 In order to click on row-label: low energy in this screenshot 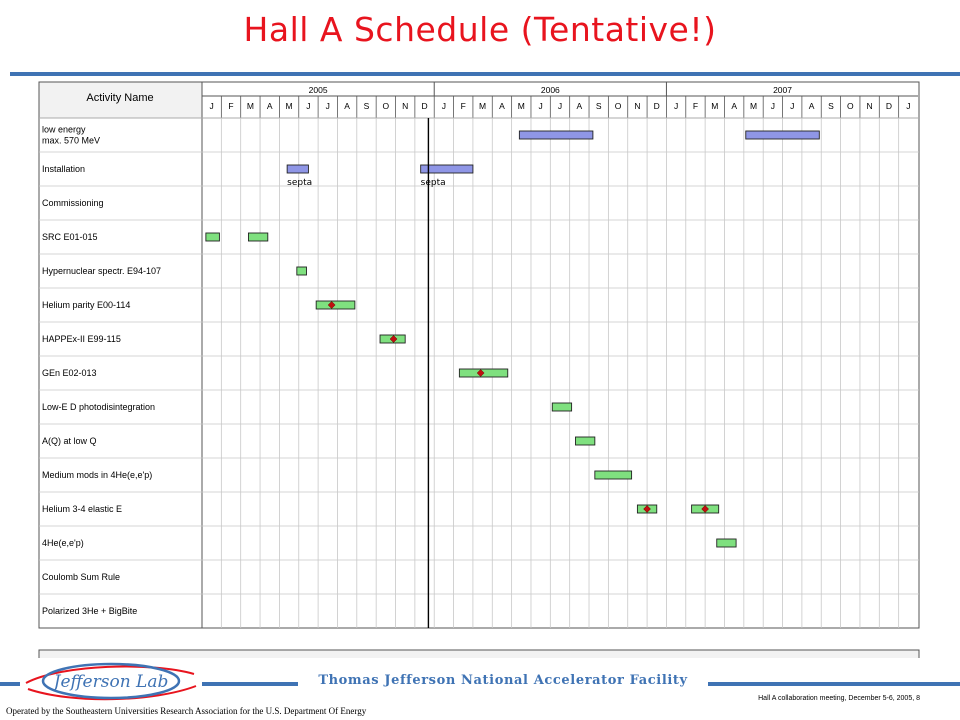, I will do `click(64, 130)`.